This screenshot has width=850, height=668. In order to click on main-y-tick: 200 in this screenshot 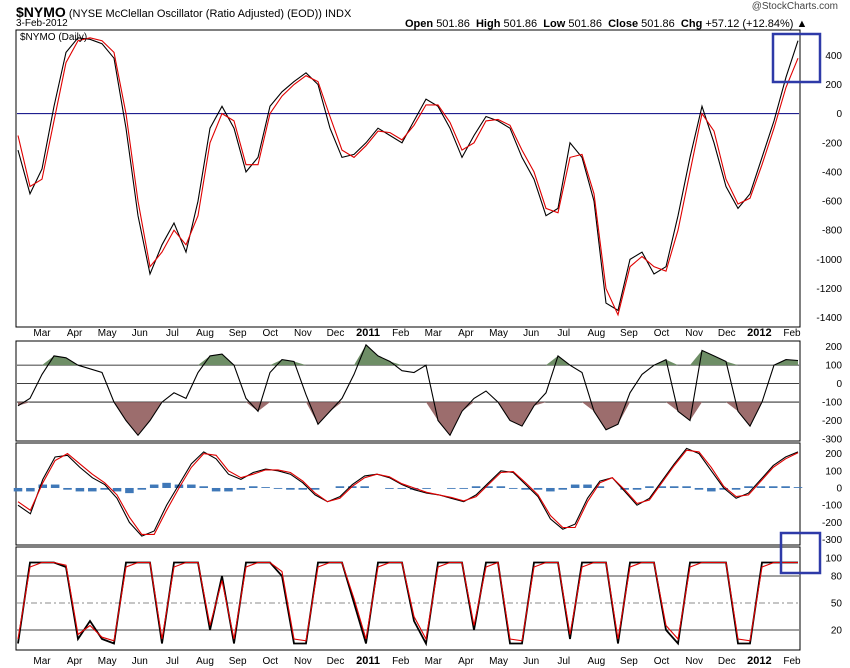, I will do `click(833, 85)`.